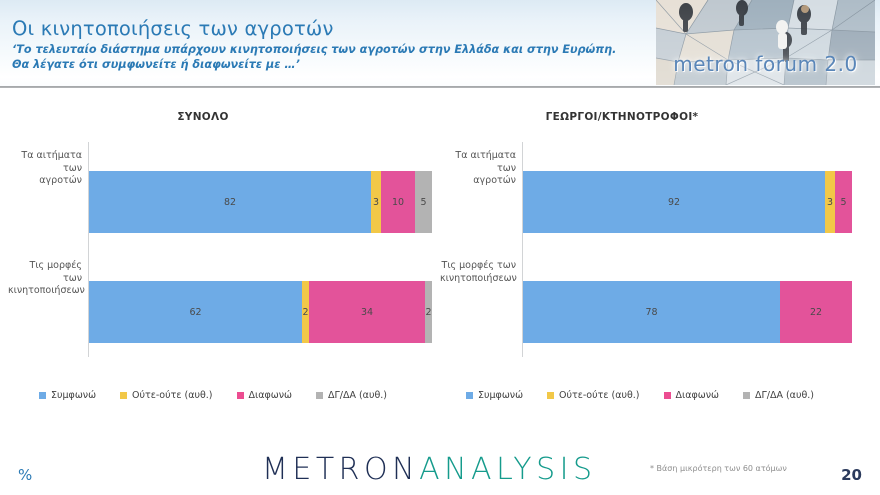 This screenshot has height=495, width=880. Describe the element at coordinates (765, 64) in the screenshot. I see `logo-wordmark: metron forum 2.0` at that location.